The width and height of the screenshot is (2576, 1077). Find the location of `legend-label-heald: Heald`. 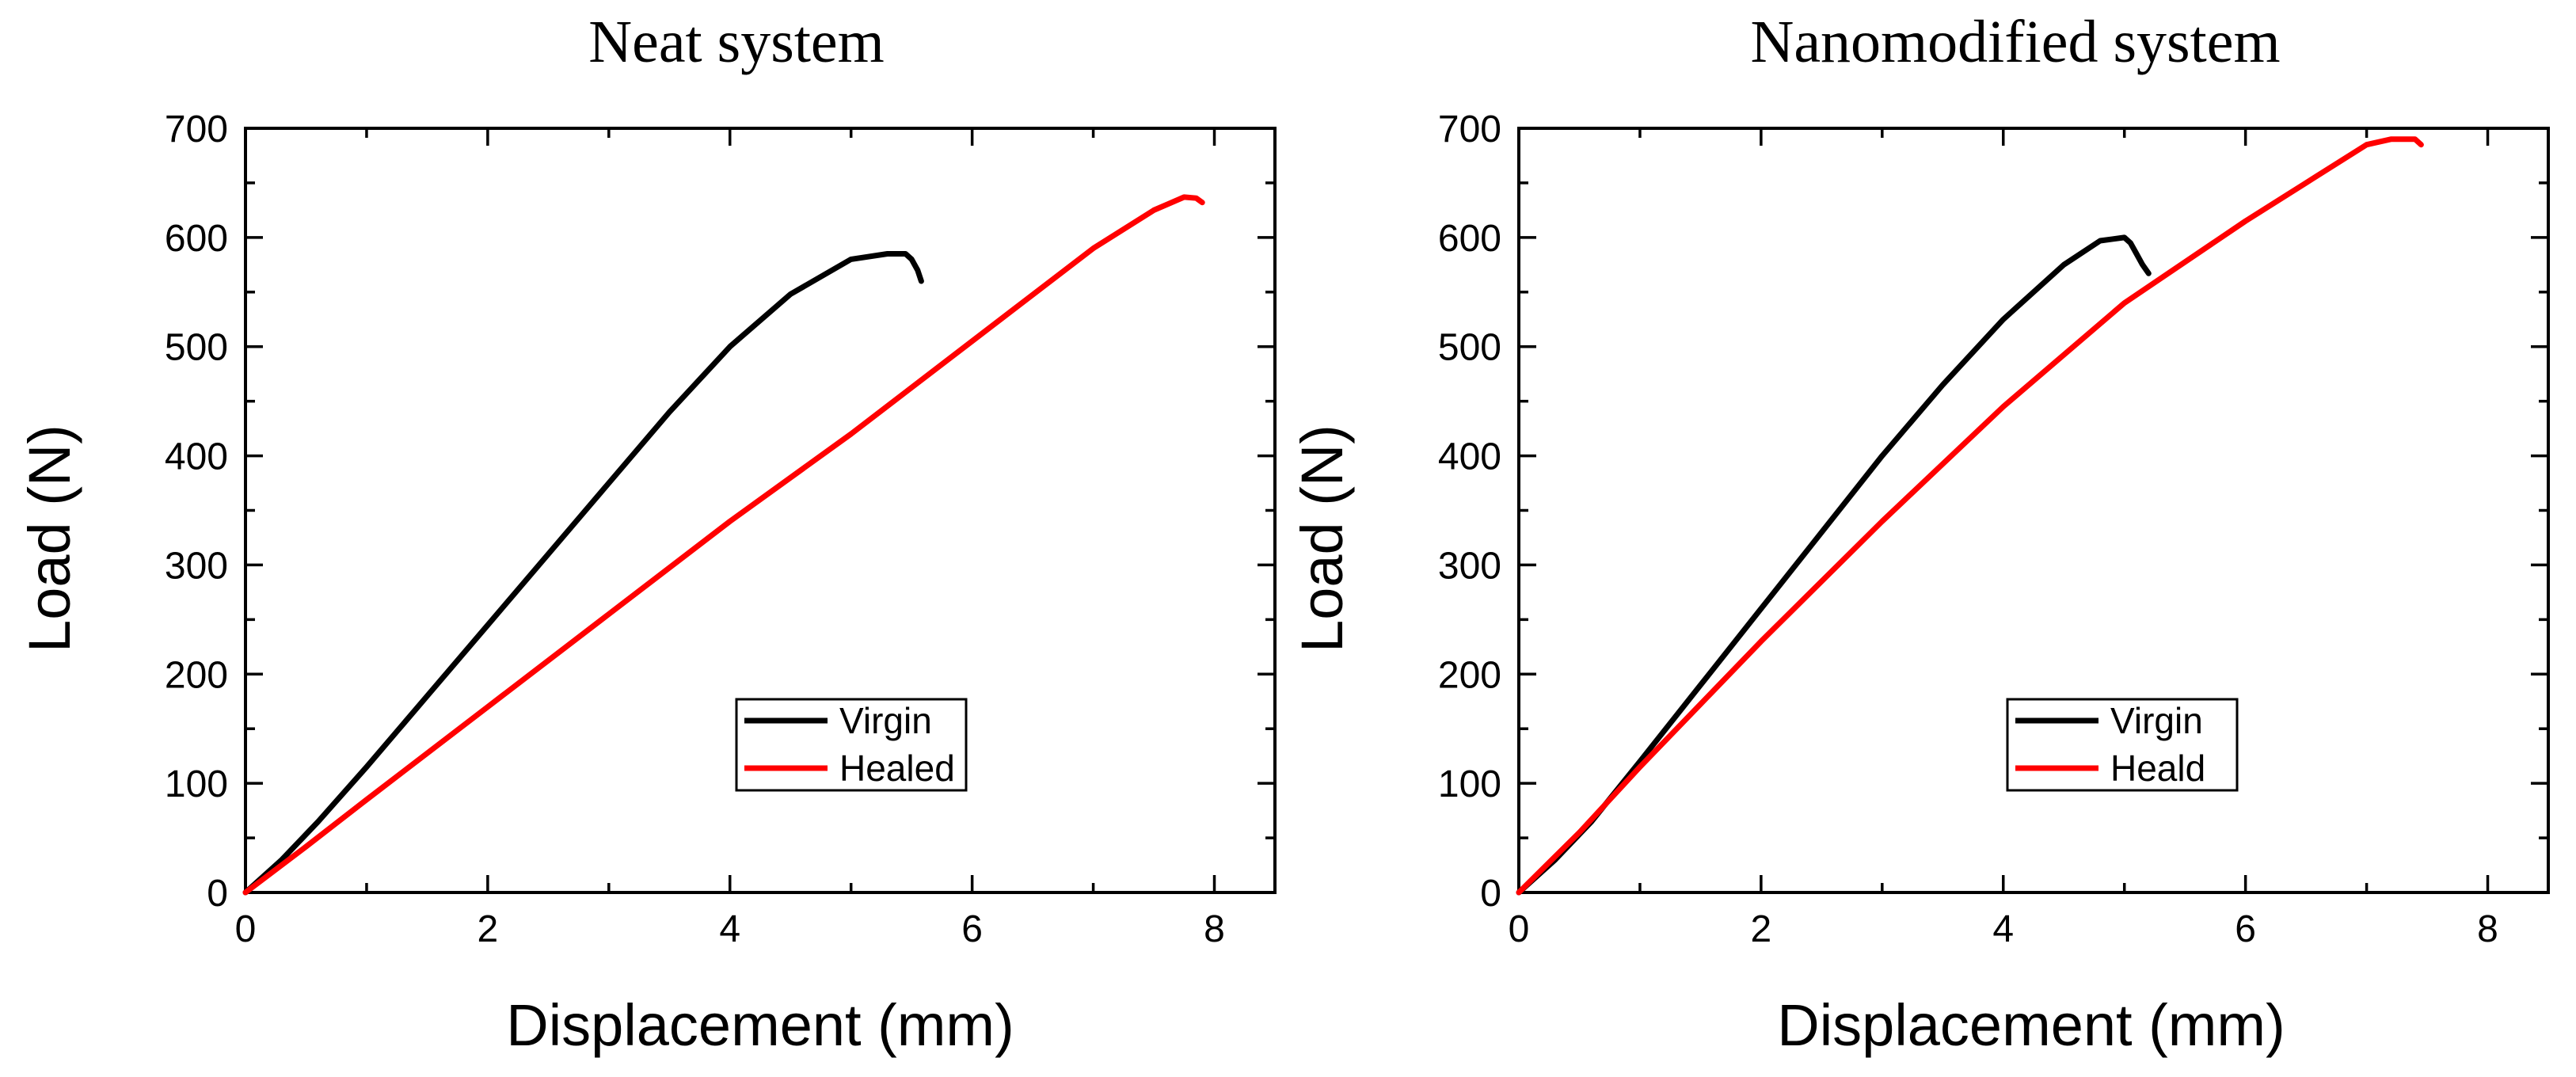

legend-label-heald: Heald is located at coordinates (2157, 768).